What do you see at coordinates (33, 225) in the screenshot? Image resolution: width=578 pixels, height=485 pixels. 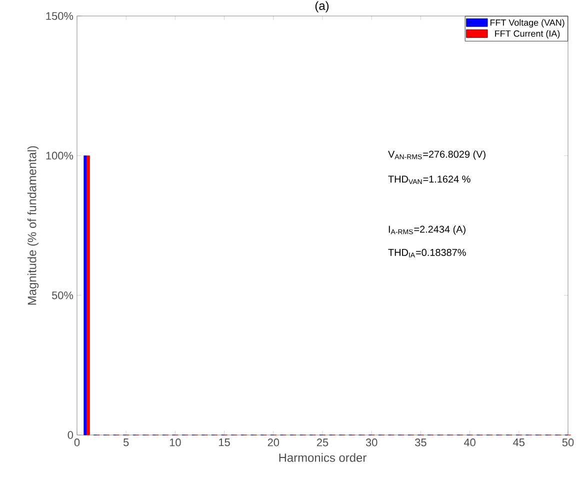 I see `y-axis-title: Magnitude (% of fundamental)` at bounding box center [33, 225].